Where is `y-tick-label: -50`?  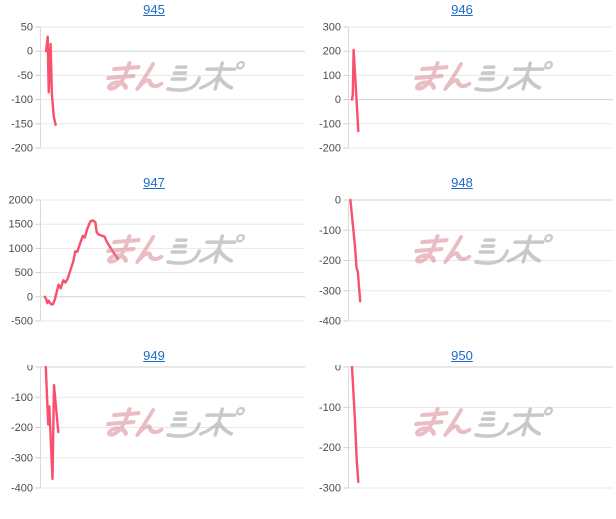 y-tick-label: -50 is located at coordinates (25, 76).